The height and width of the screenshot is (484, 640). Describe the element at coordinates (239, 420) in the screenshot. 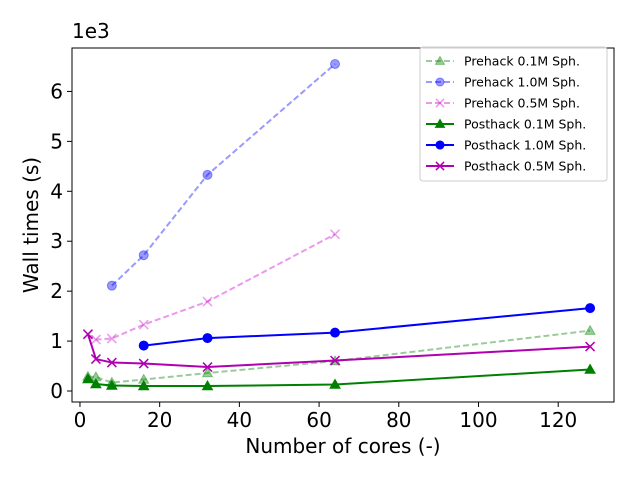

I see `x-tick-label: 40` at that location.